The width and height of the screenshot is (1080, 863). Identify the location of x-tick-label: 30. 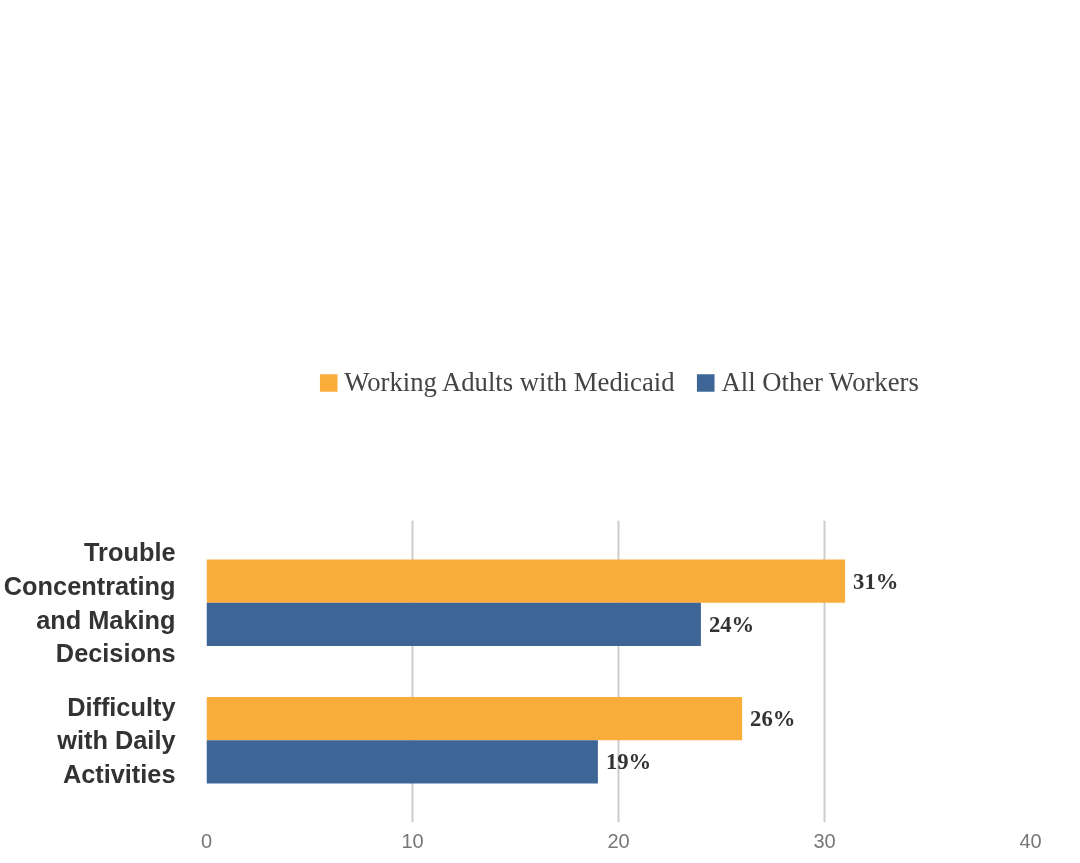
(824, 840).